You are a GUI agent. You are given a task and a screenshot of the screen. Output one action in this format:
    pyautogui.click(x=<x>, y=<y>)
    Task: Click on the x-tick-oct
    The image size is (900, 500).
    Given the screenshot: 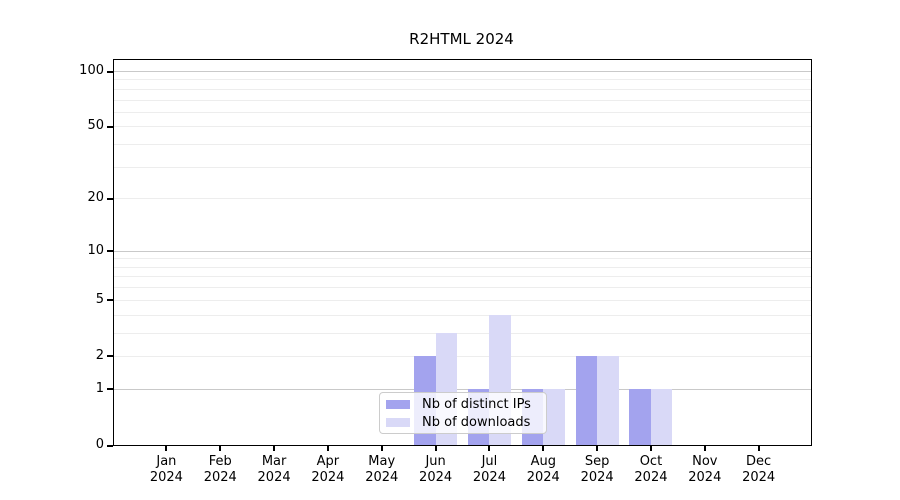 What is the action you would take?
    pyautogui.click(x=650, y=448)
    